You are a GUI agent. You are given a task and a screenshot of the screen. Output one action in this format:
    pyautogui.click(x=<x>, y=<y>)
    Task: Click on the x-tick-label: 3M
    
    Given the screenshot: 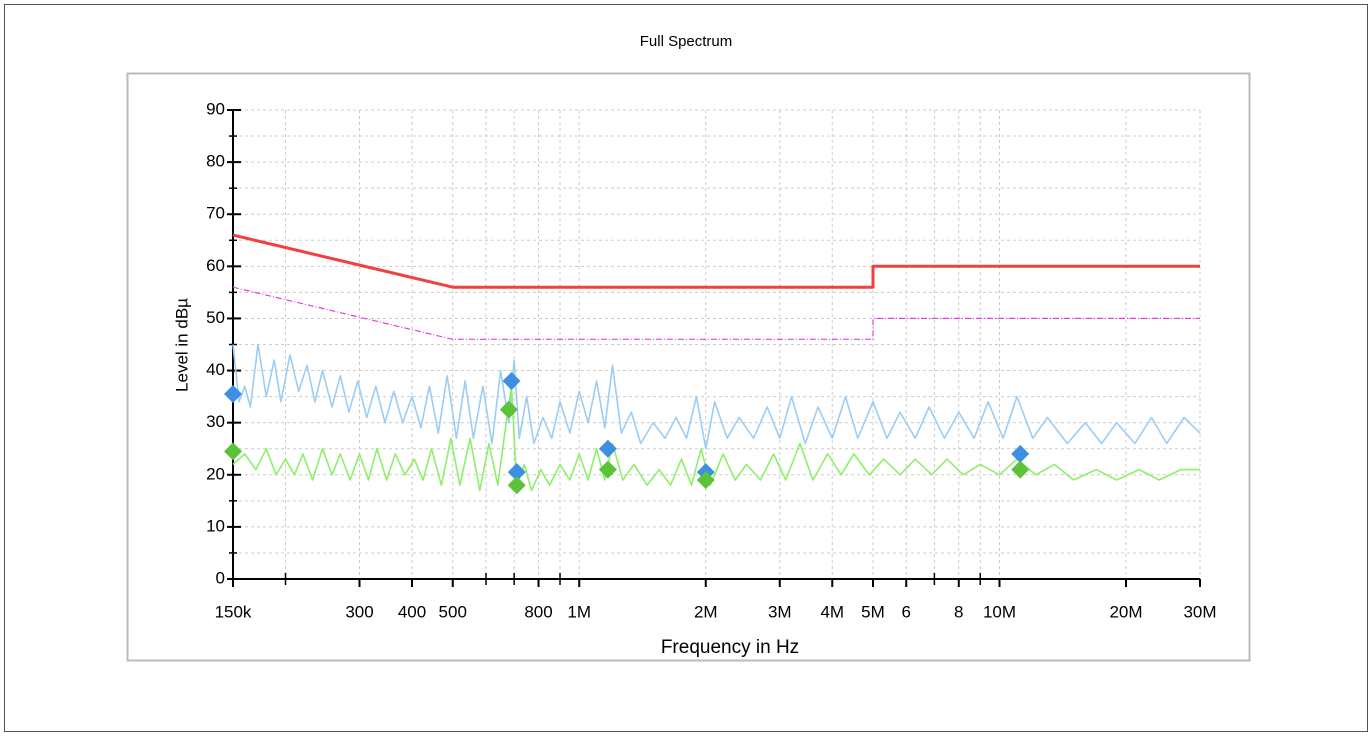 What is the action you would take?
    pyautogui.click(x=780, y=611)
    